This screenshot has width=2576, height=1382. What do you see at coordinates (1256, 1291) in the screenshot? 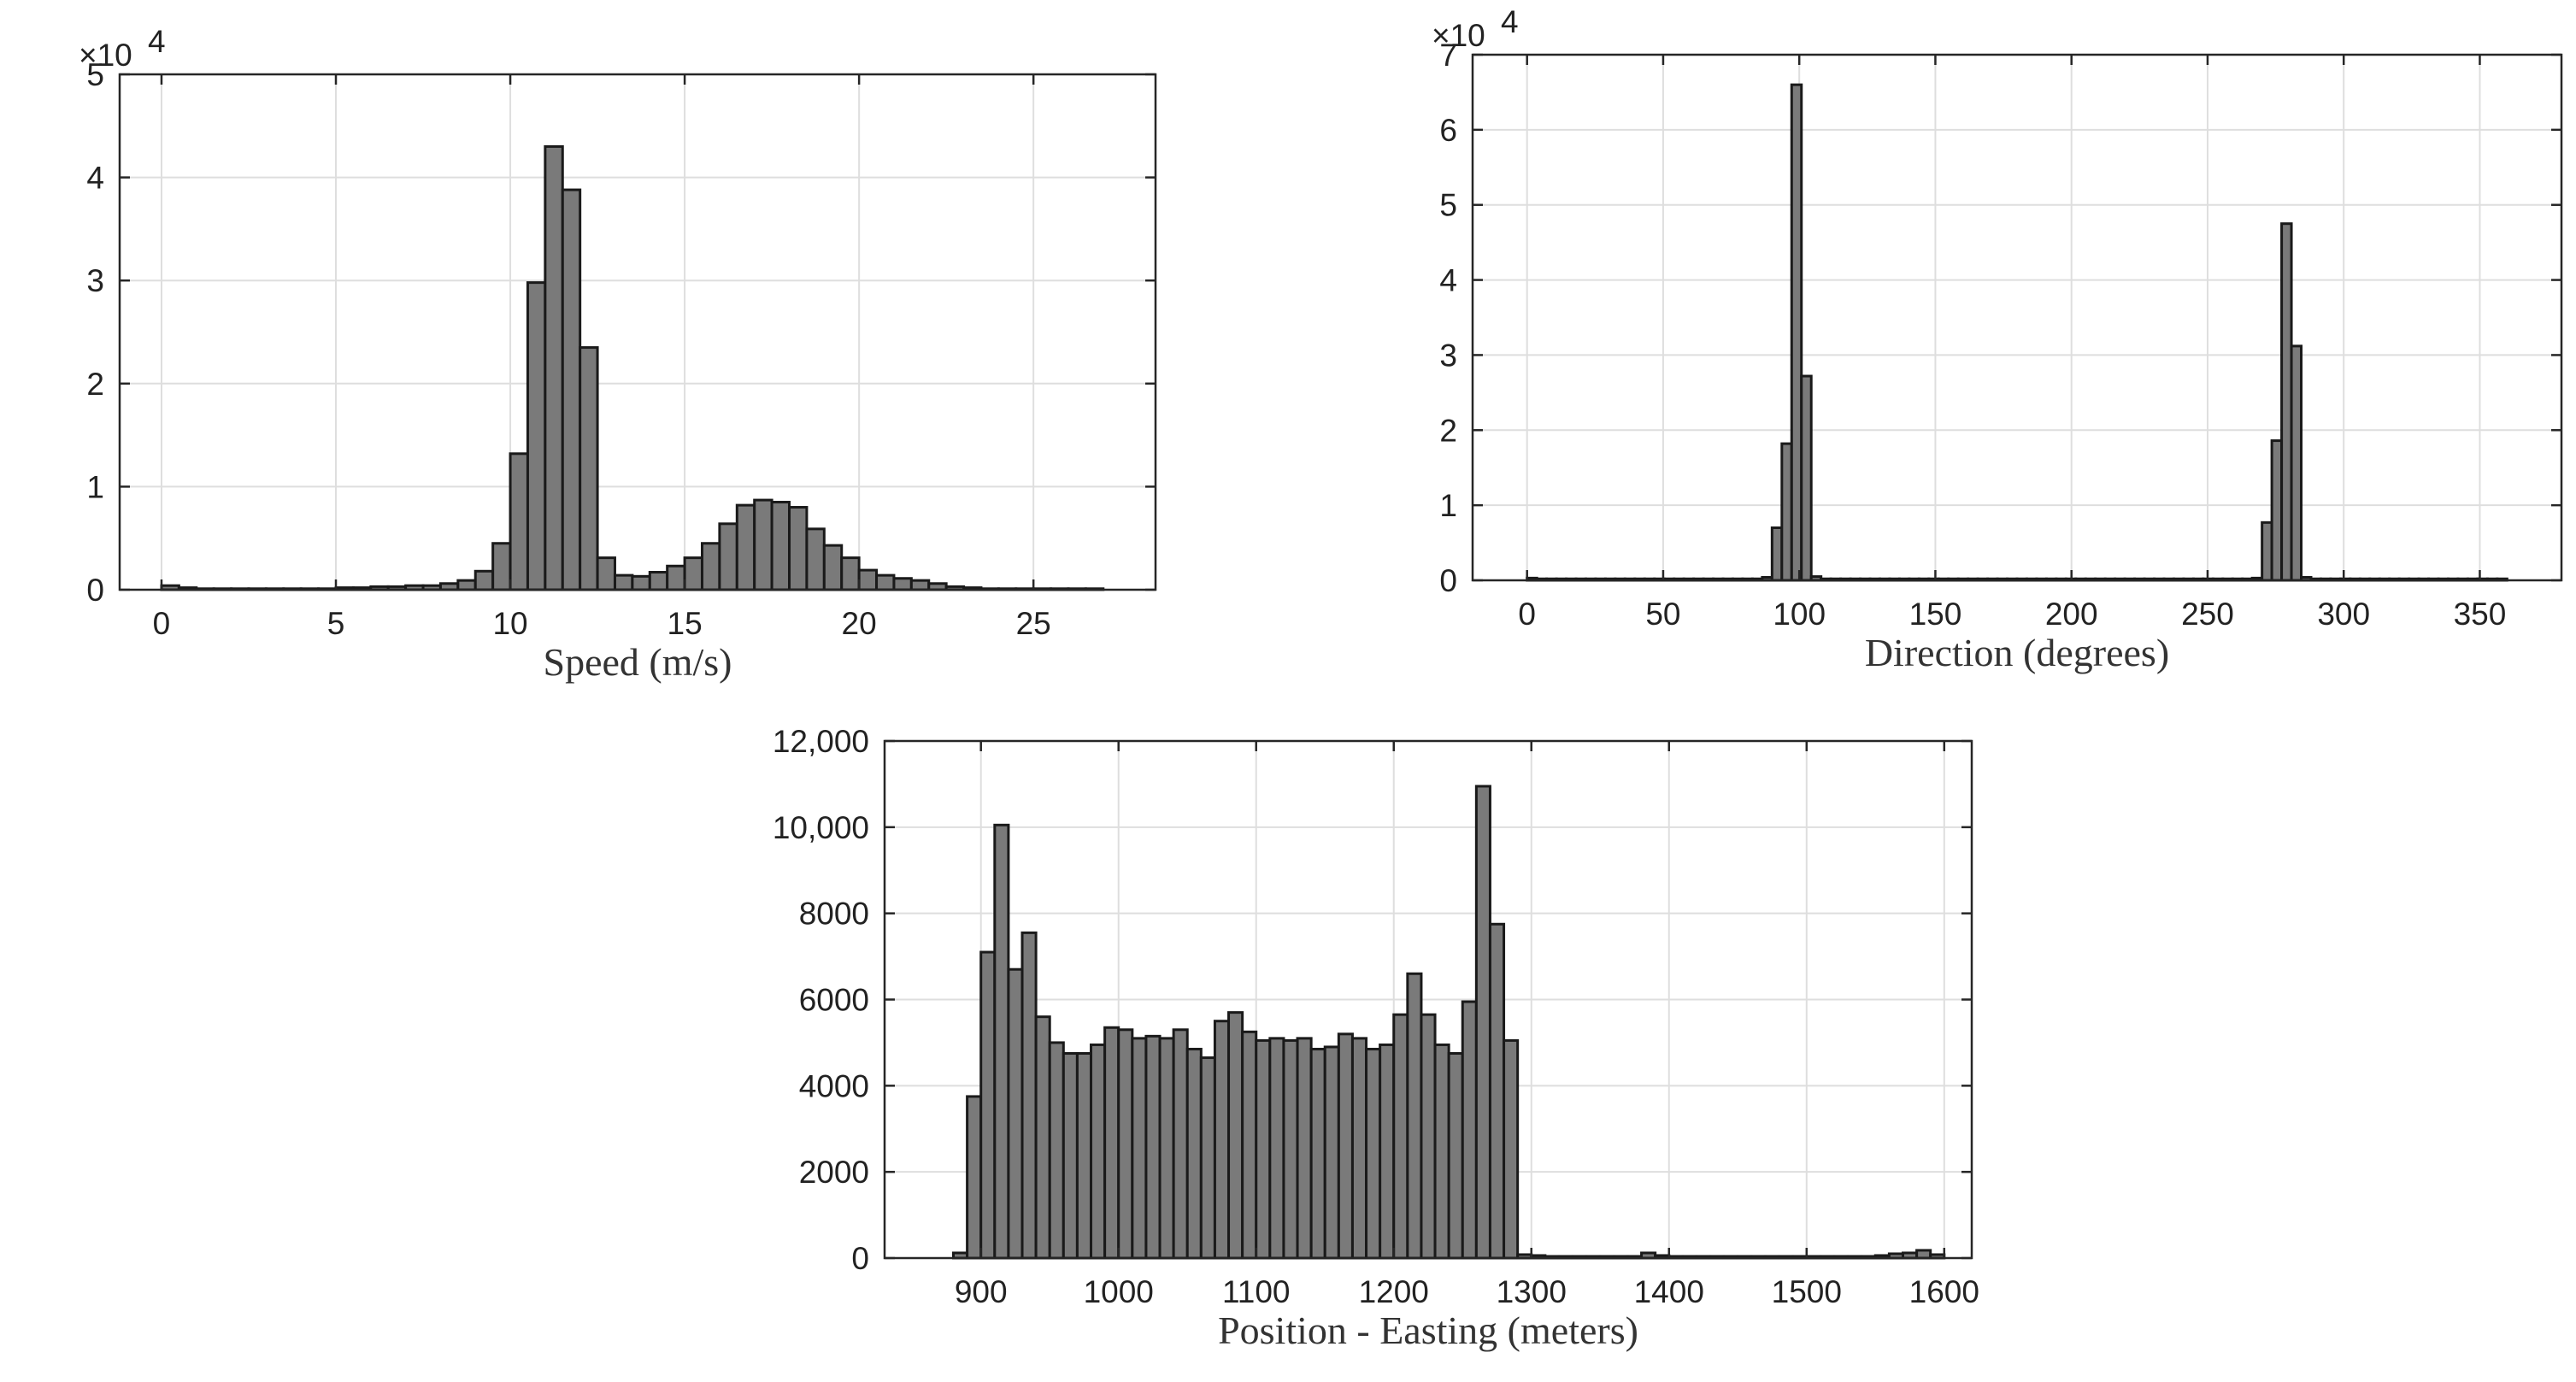
I see `x-tick-label: 1100` at bounding box center [1256, 1291].